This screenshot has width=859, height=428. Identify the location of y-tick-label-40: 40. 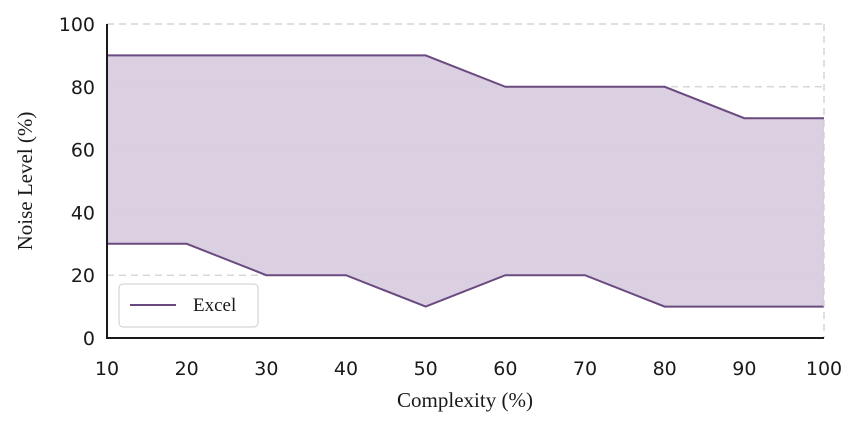
(83, 213).